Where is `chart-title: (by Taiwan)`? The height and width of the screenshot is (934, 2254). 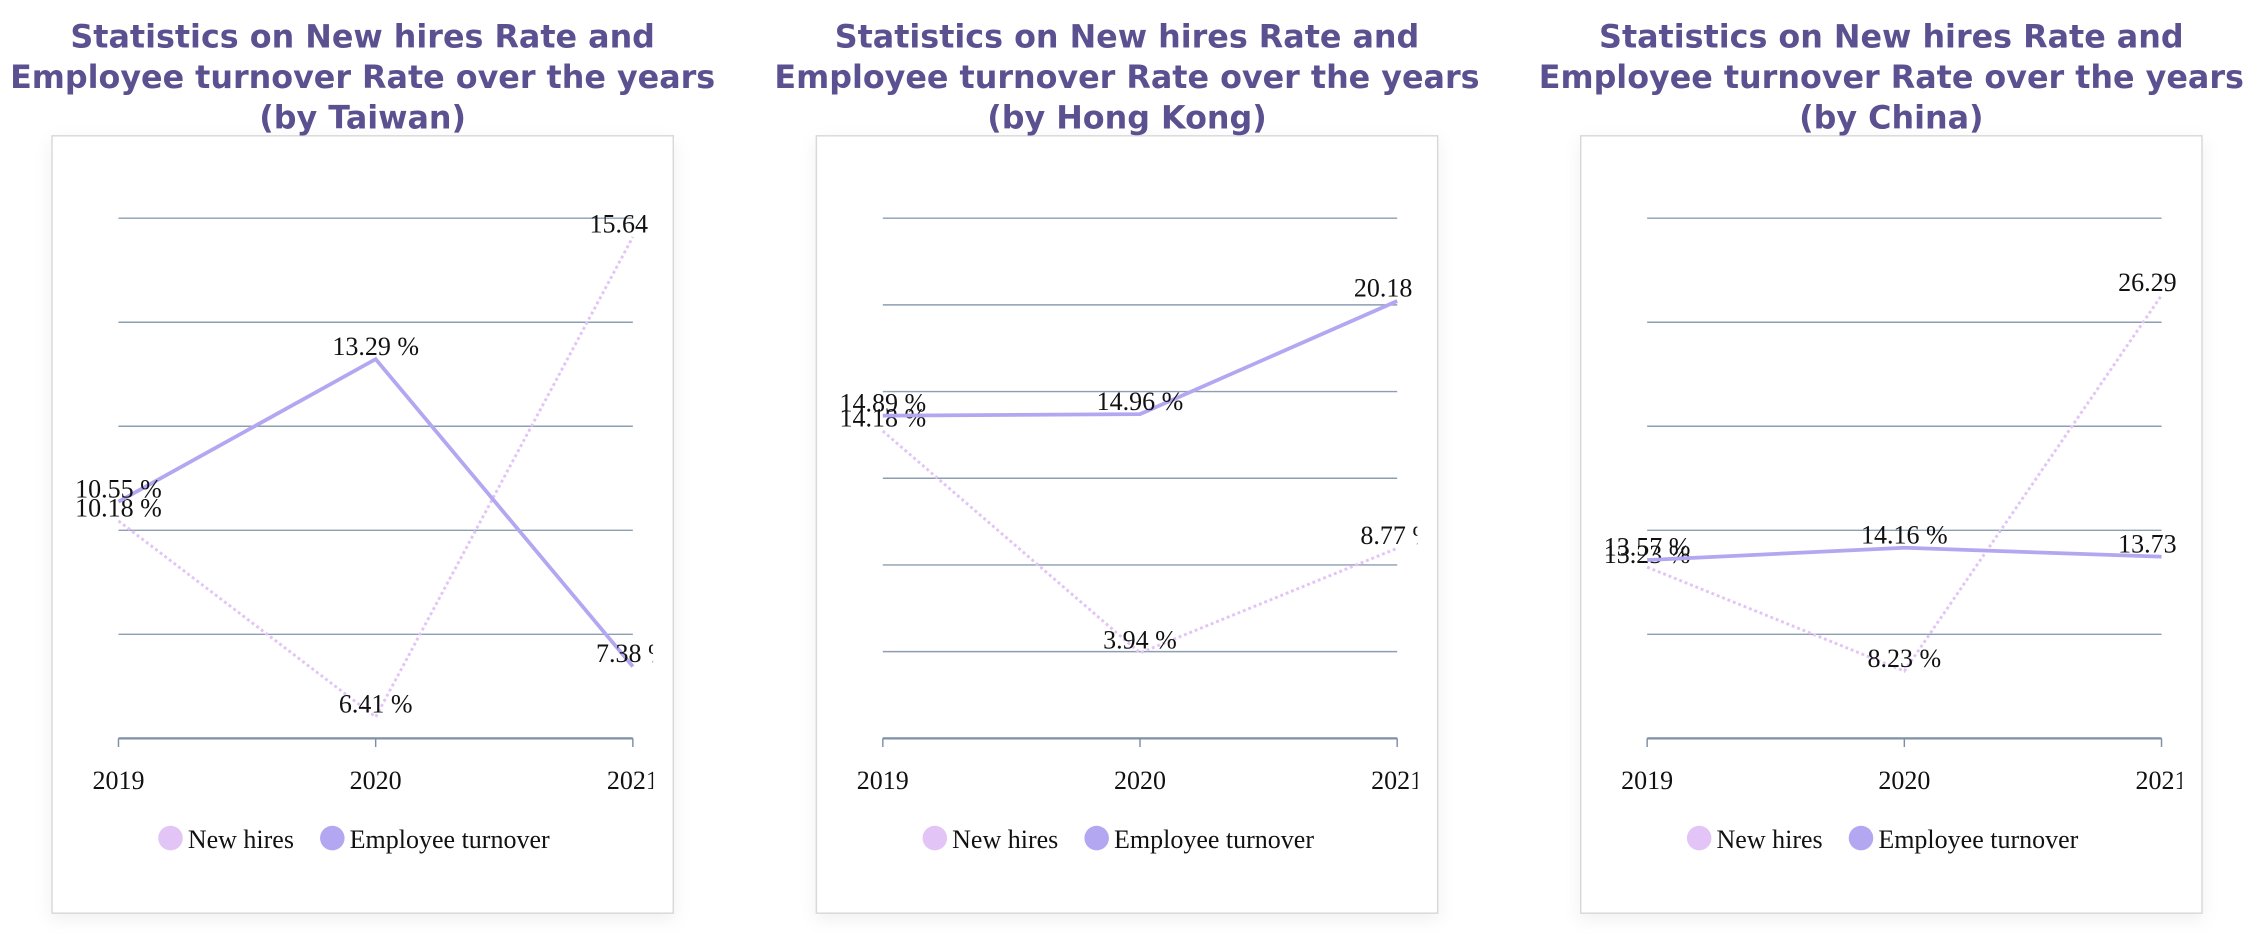
chart-title: (by Taiwan) is located at coordinates (362, 119).